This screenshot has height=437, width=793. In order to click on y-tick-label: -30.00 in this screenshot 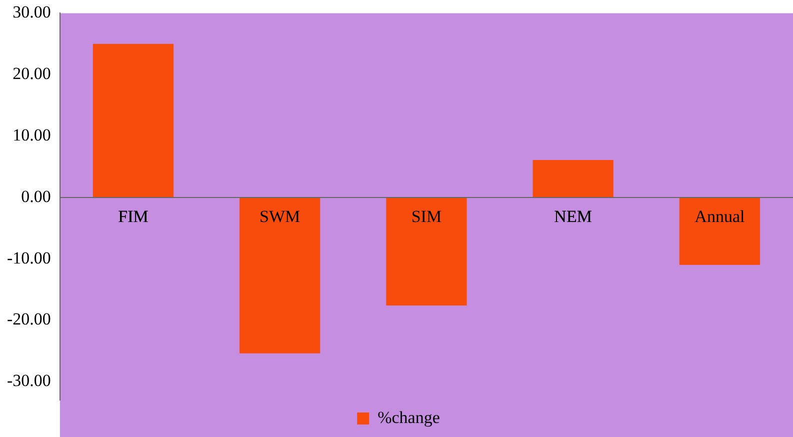, I will do `click(28, 380)`.